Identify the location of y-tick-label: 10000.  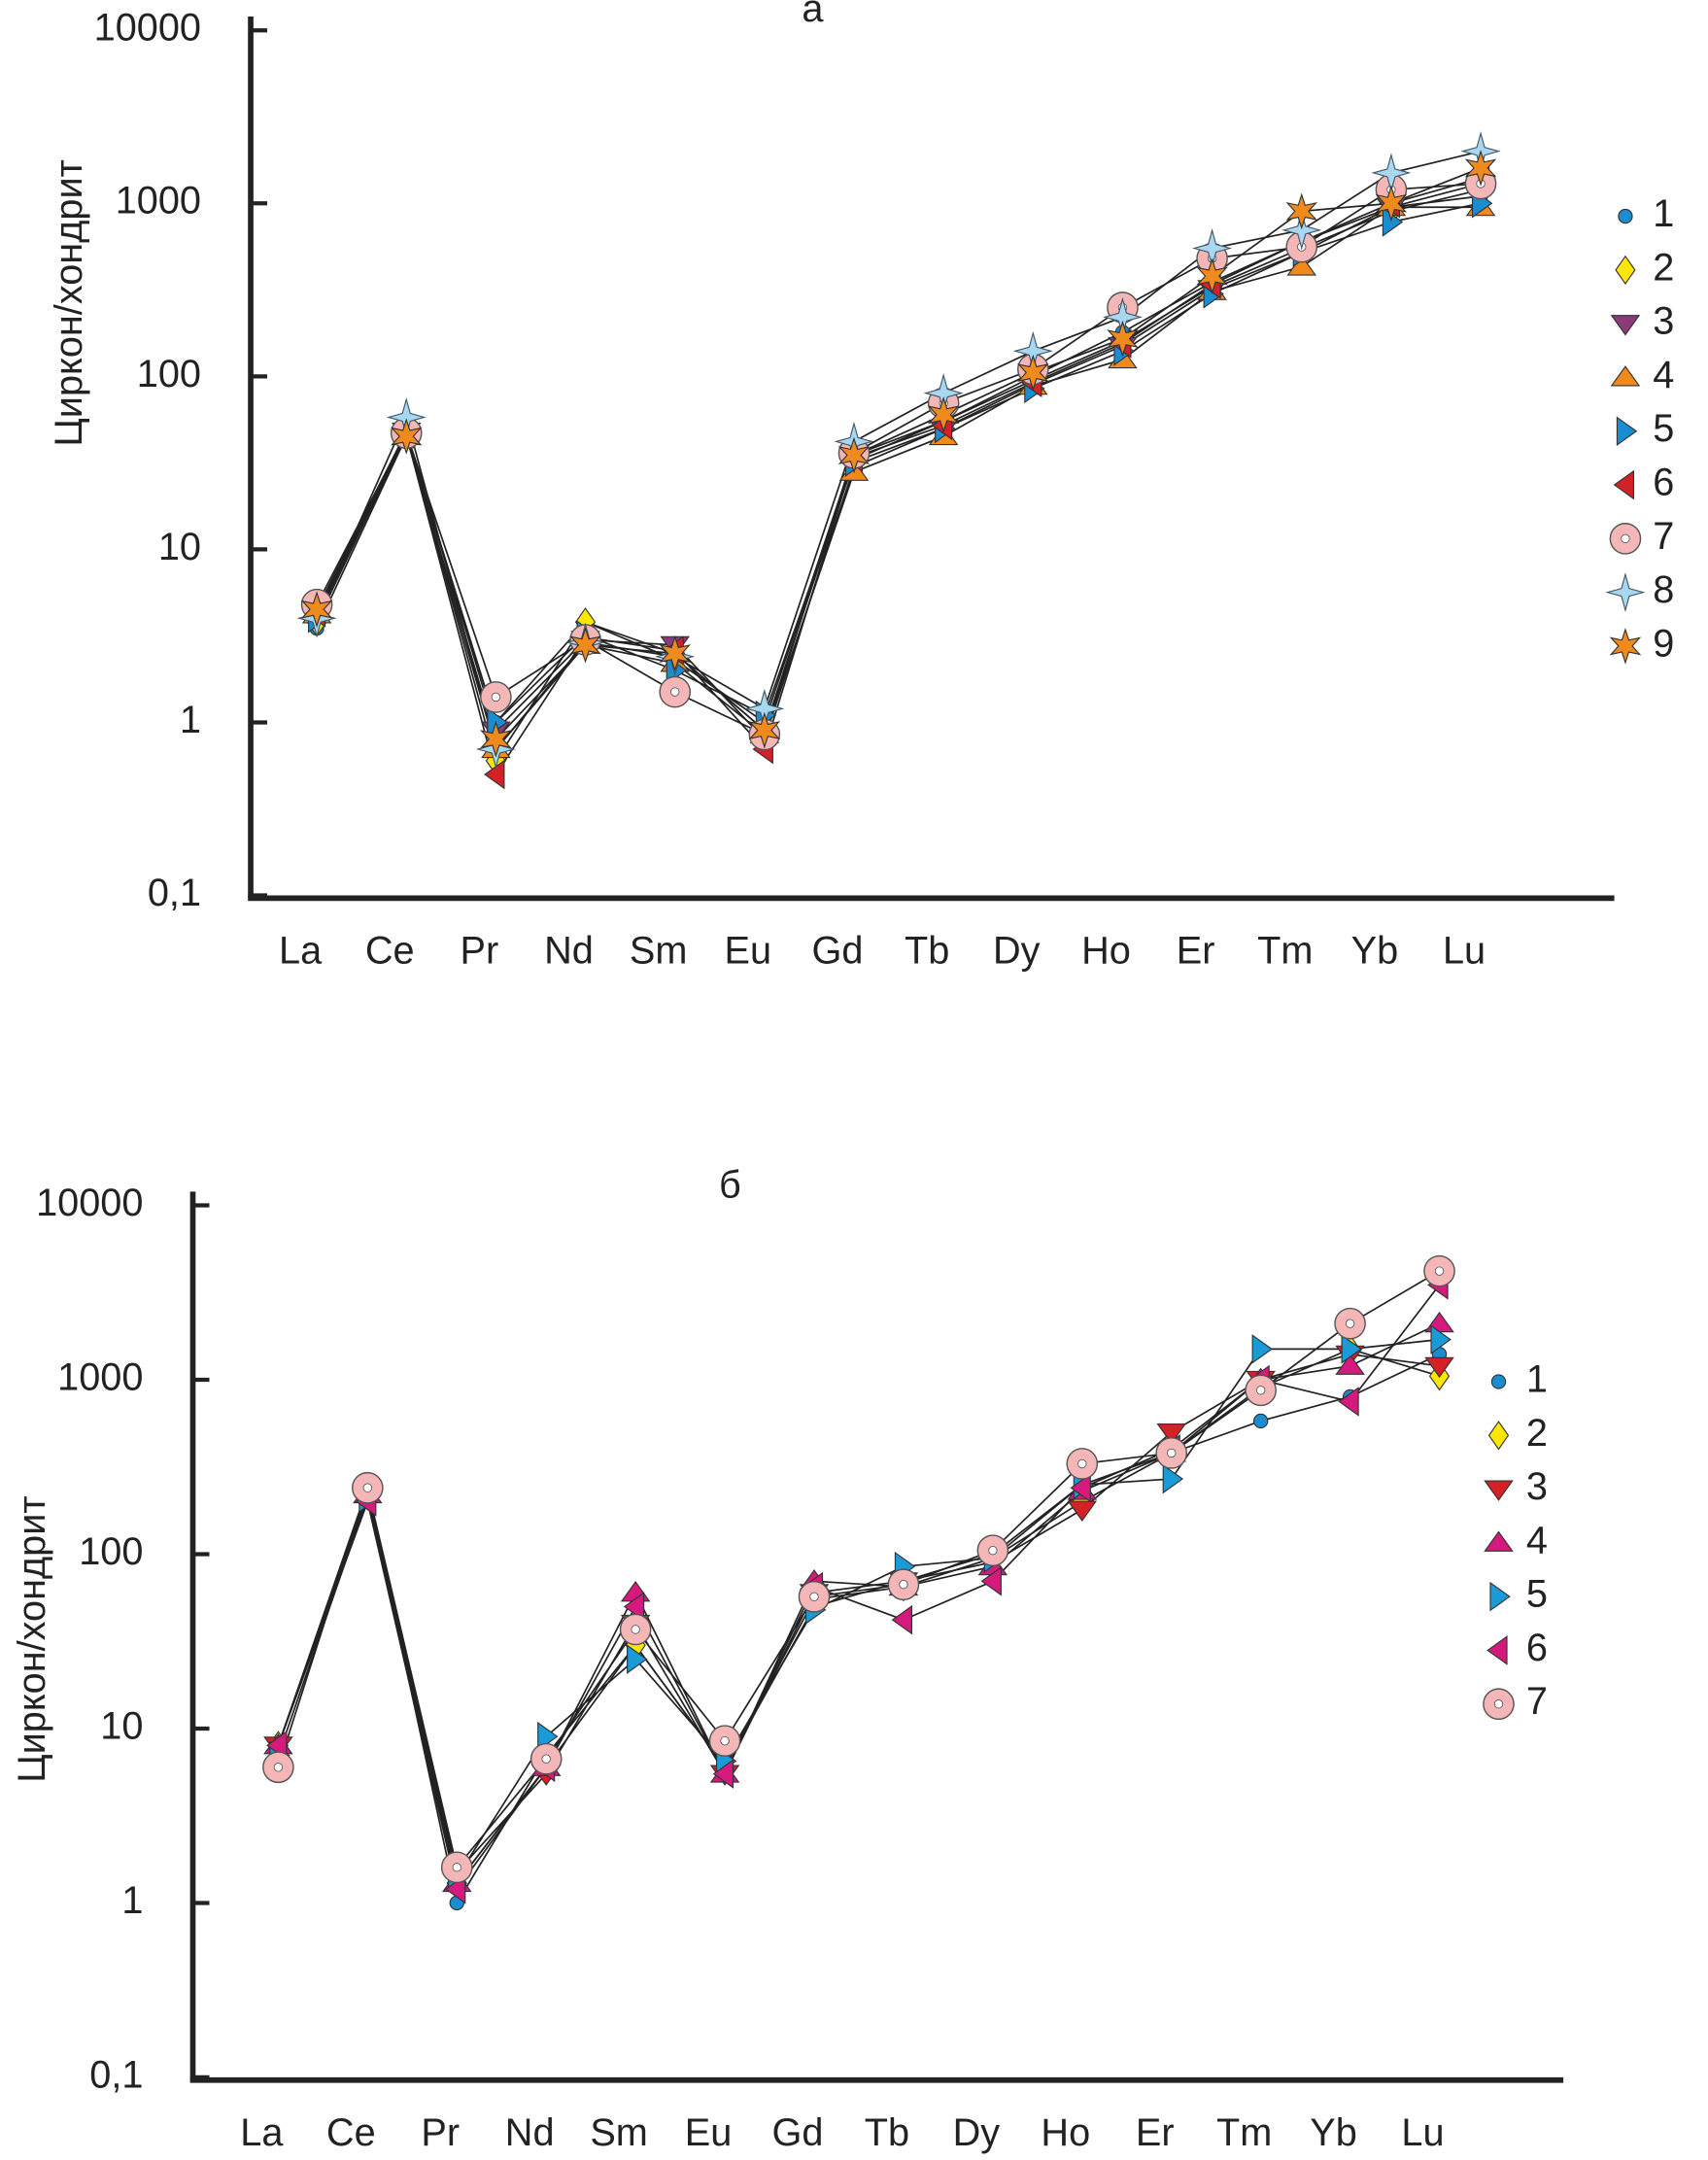
(147, 28).